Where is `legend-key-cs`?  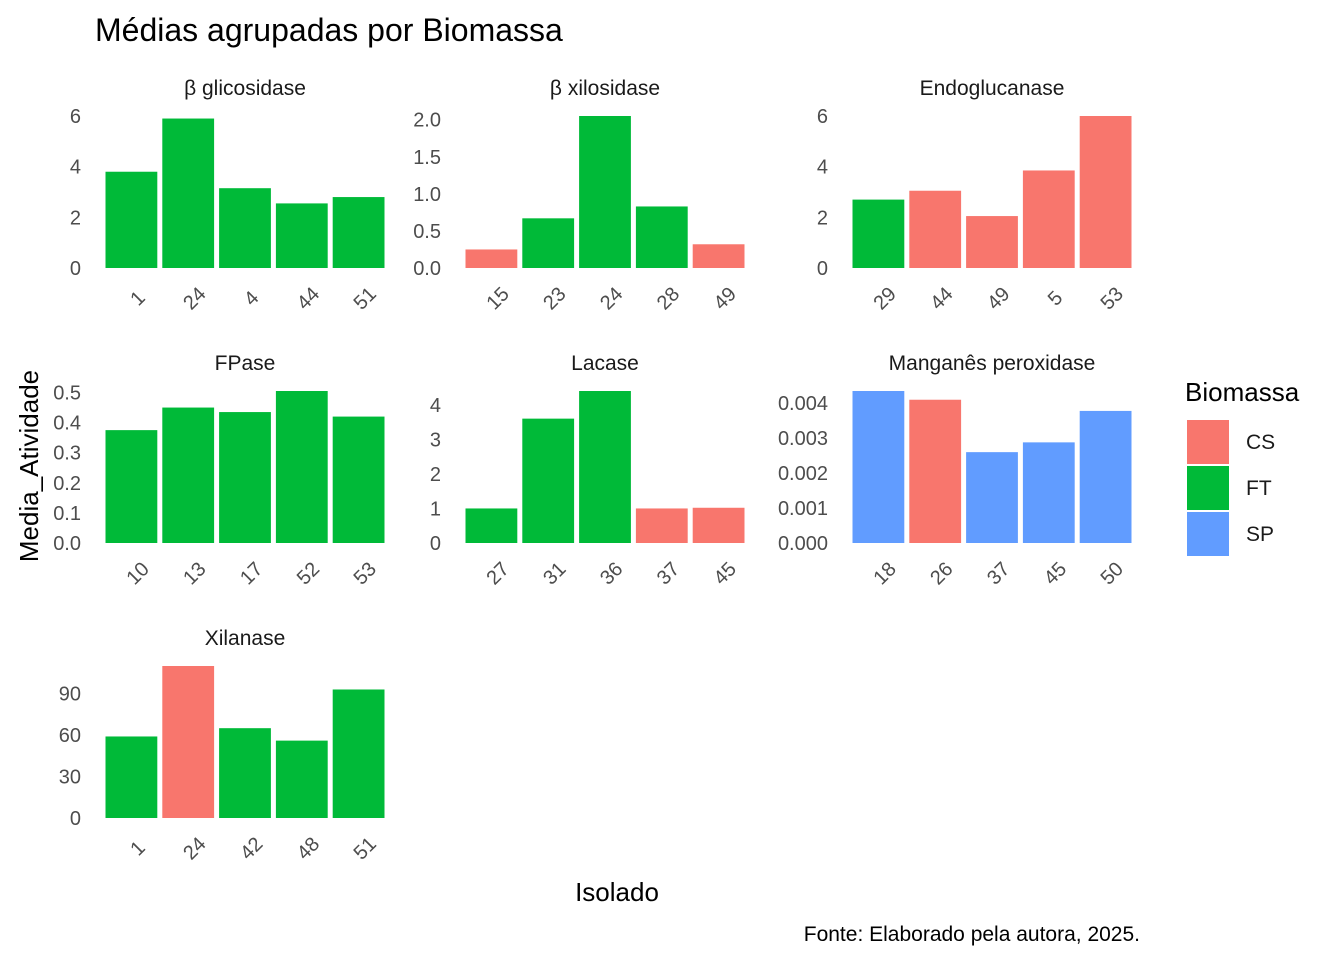
legend-key-cs is located at coordinates (1208, 442).